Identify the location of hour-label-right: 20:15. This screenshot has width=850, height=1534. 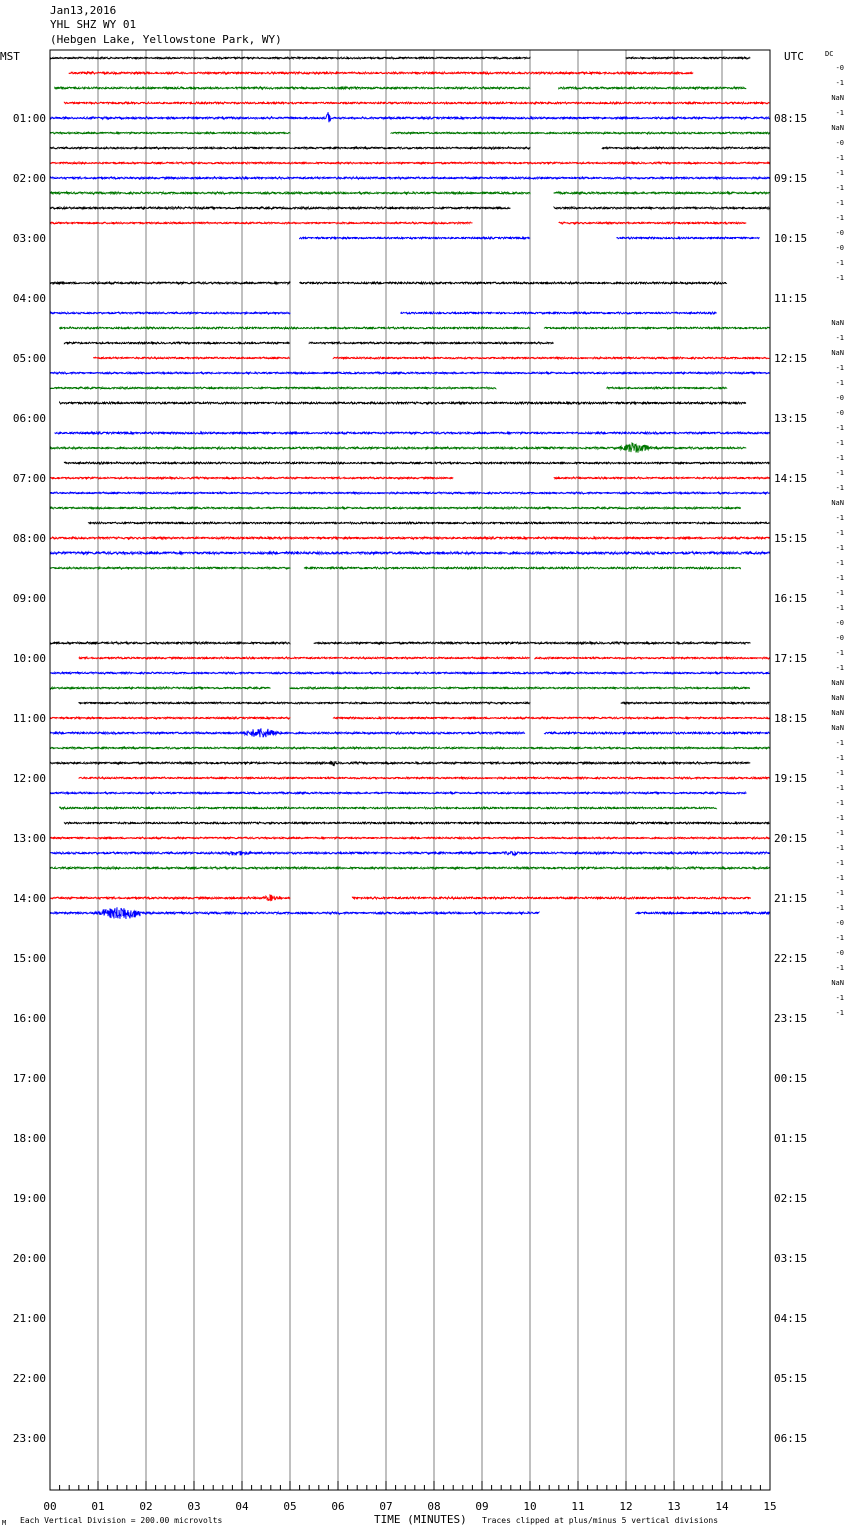
(790, 838).